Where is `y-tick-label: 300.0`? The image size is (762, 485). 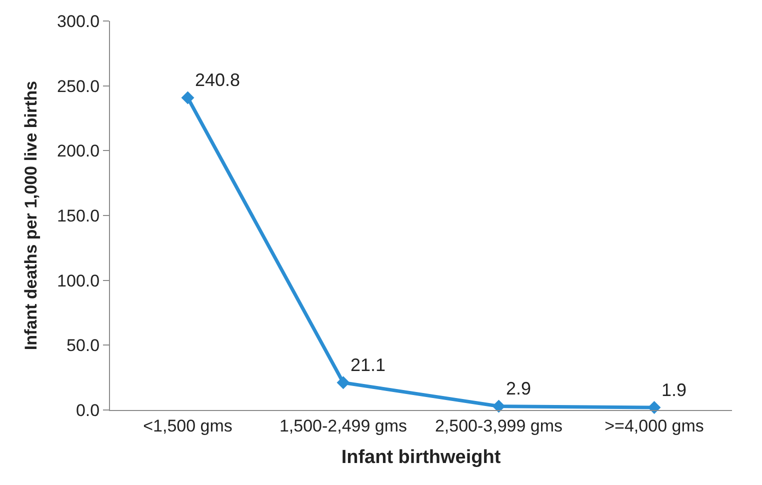 y-tick-label: 300.0 is located at coordinates (78, 21).